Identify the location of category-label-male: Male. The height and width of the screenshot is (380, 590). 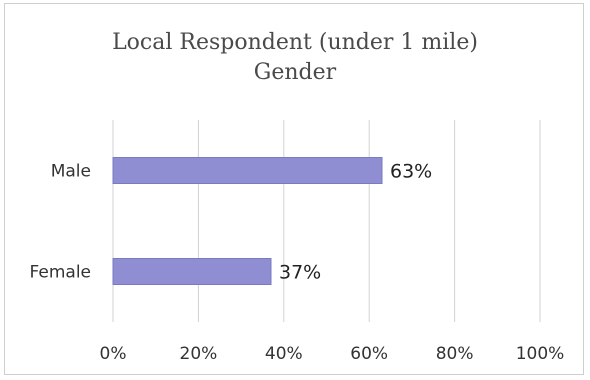
(71, 172).